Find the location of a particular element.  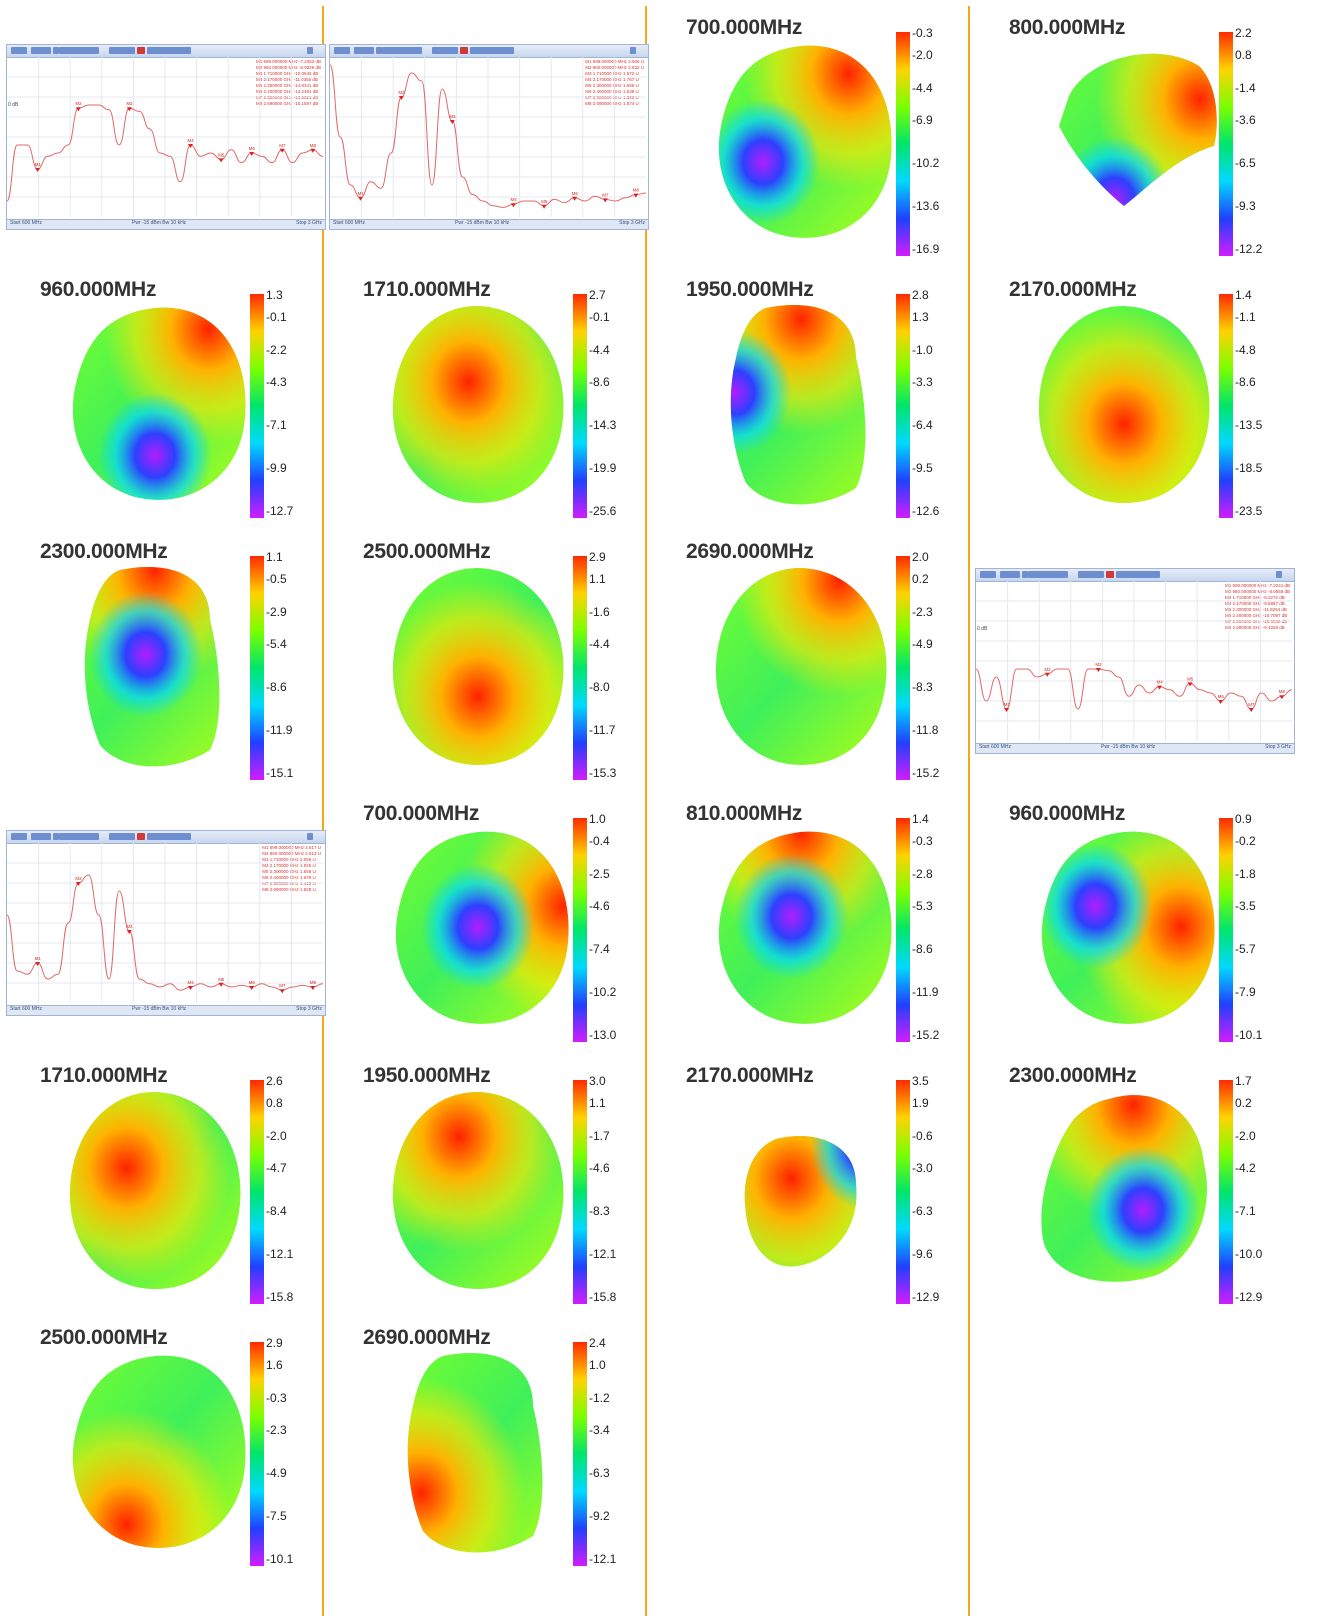

colorbar-tick-label: -4.4 is located at coordinates (922, 88).